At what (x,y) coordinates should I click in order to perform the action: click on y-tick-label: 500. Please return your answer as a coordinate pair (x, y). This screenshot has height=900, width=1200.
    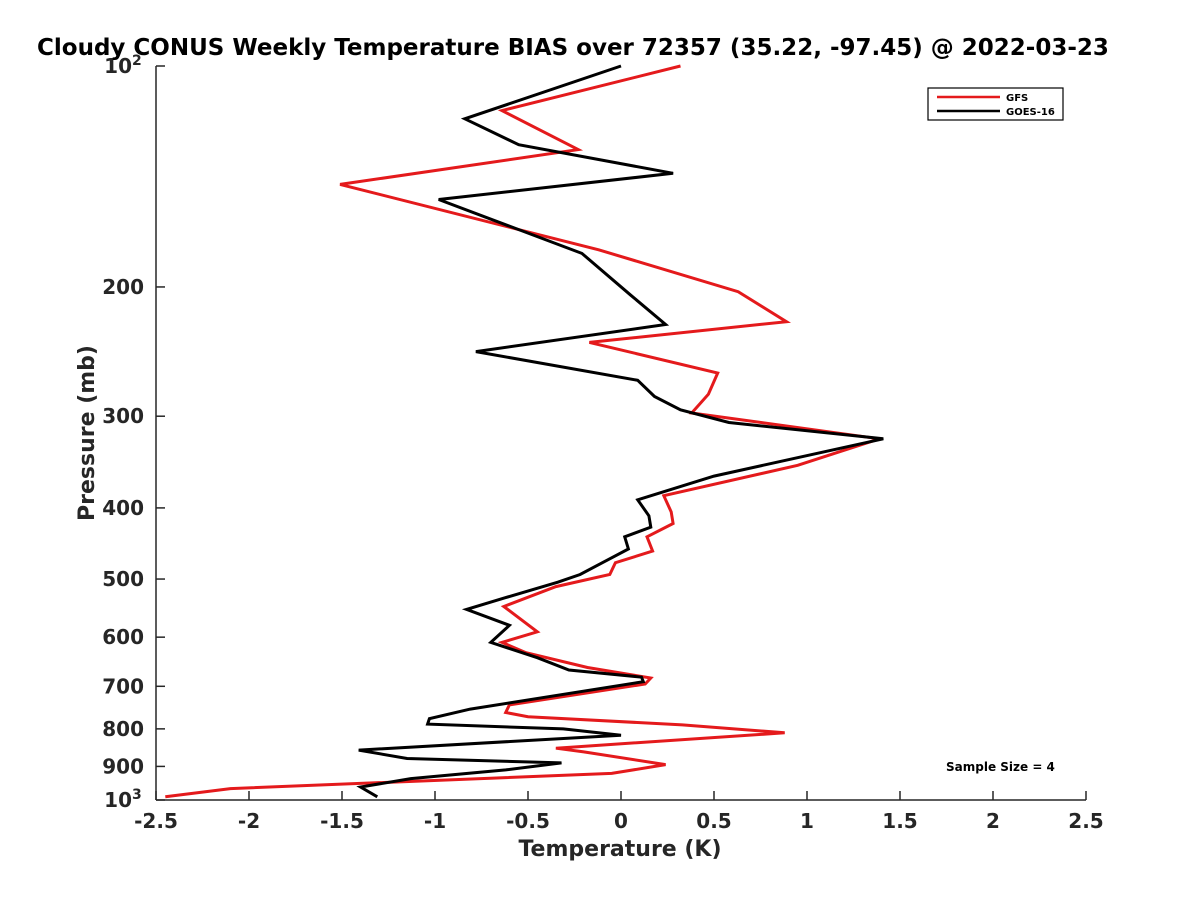
    Looking at the image, I should click on (123, 579).